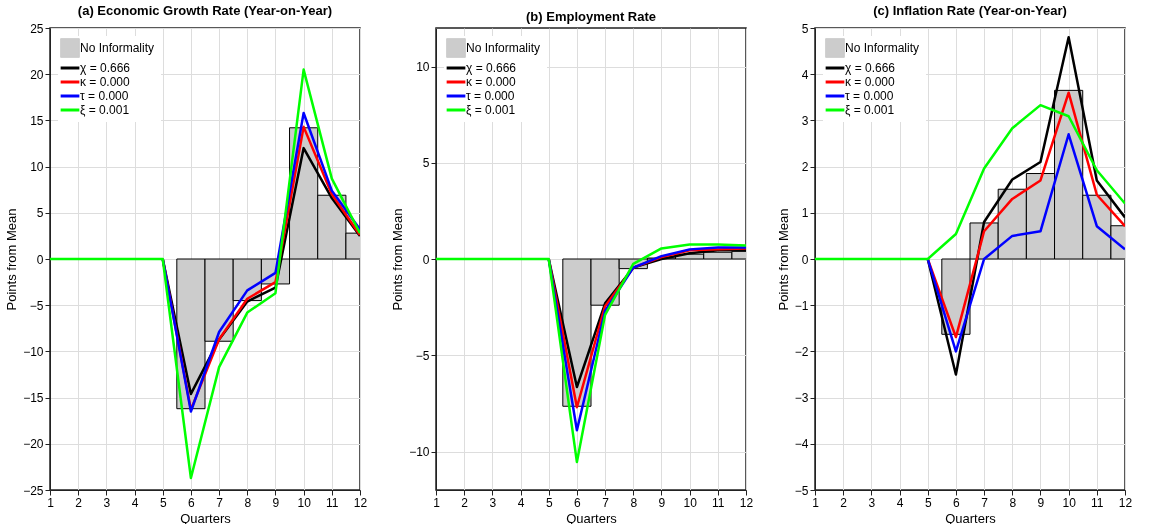  What do you see at coordinates (805, 213) in the screenshot?
I see `y-tick-label: 1` at bounding box center [805, 213].